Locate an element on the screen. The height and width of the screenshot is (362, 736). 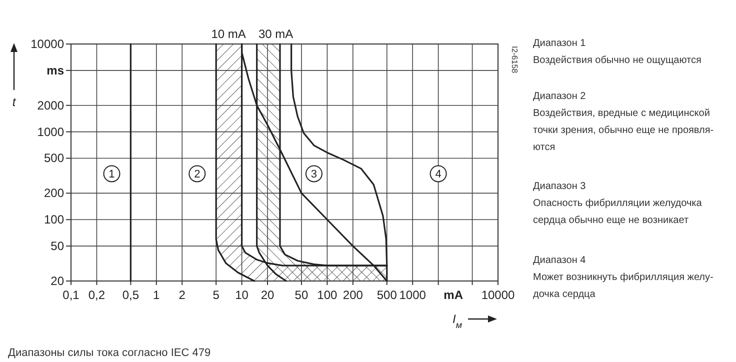
x-tick-label: 2 is located at coordinates (182, 295).